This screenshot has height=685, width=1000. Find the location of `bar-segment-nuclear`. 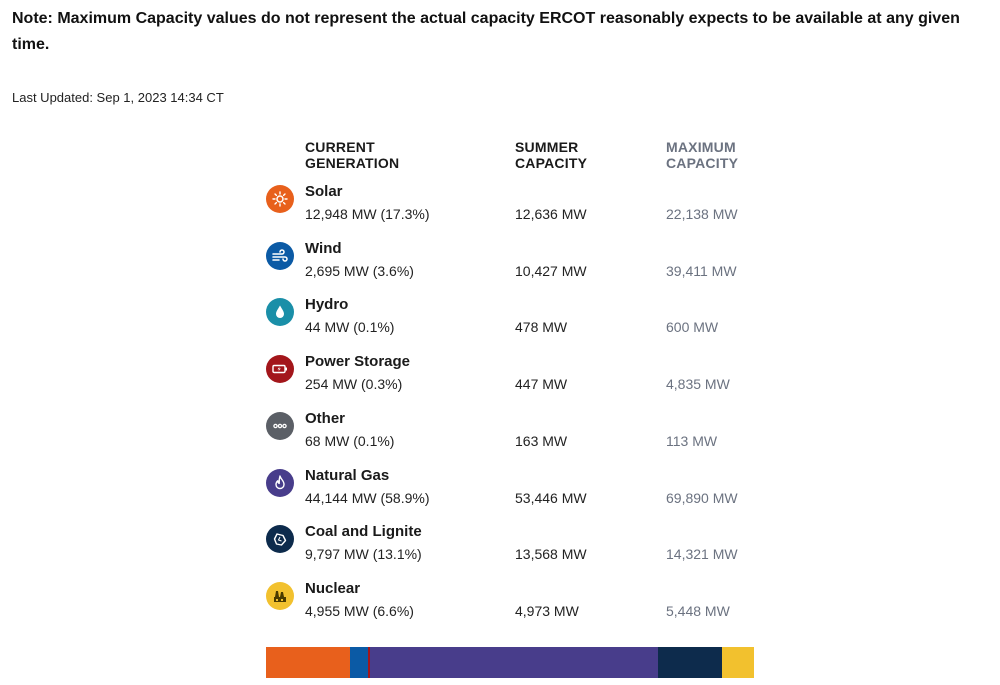

bar-segment-nuclear is located at coordinates (737, 662).